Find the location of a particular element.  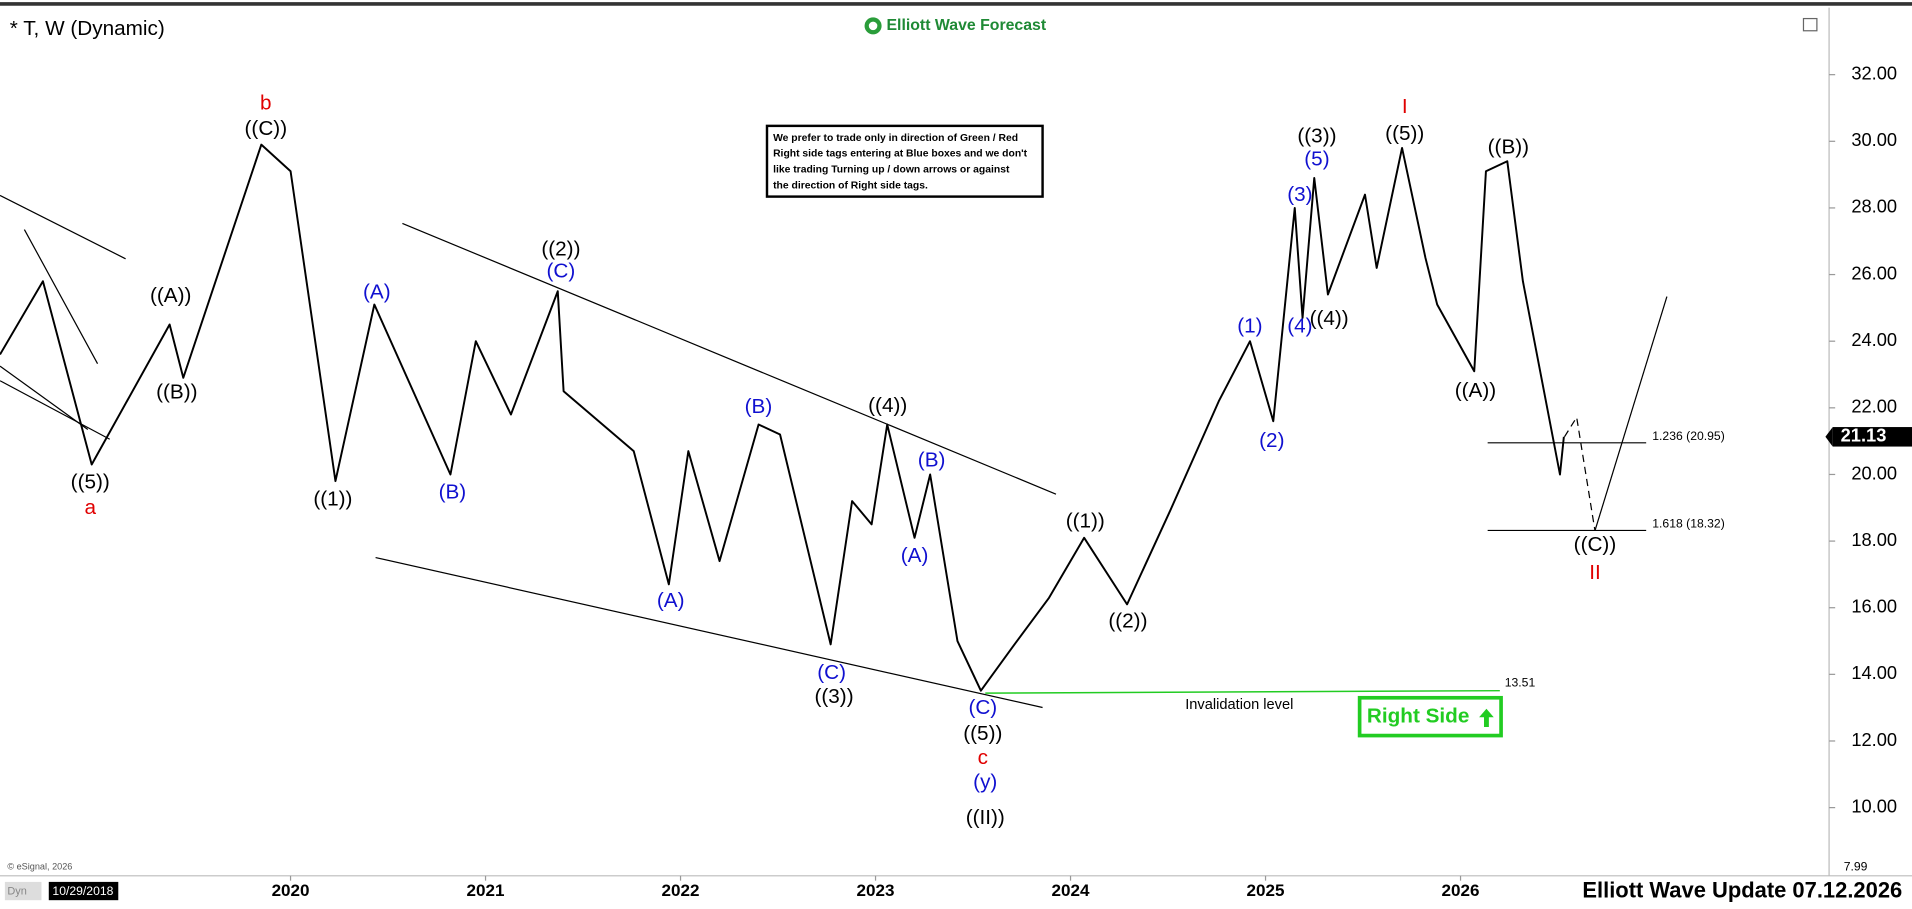

y-tick-label: 16.00 is located at coordinates (1874, 606).